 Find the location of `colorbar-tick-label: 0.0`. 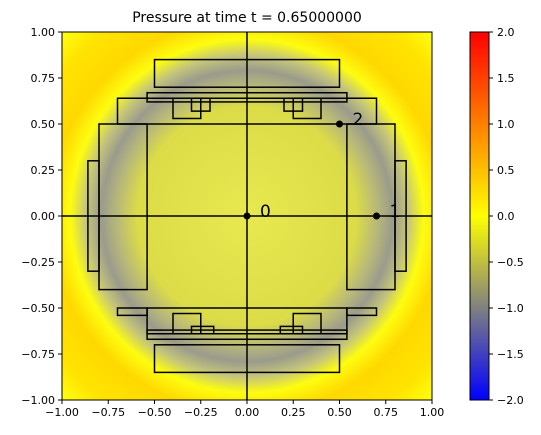

colorbar-tick-label: 0.0 is located at coordinates (506, 216).